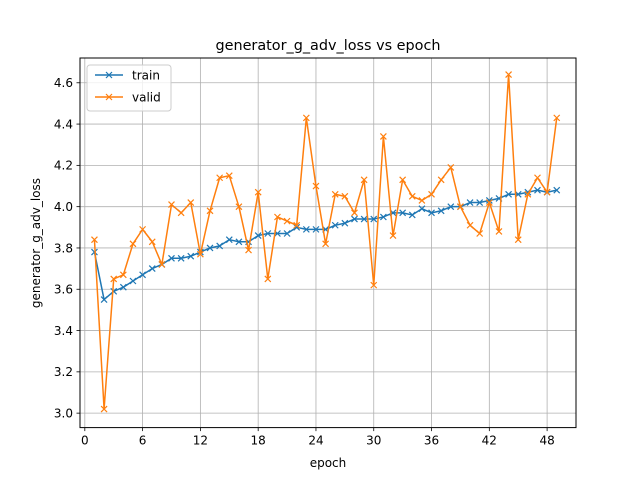 Image resolution: width=640 pixels, height=484 pixels. What do you see at coordinates (373, 441) in the screenshot?
I see `x-tick-label: 30` at bounding box center [373, 441].